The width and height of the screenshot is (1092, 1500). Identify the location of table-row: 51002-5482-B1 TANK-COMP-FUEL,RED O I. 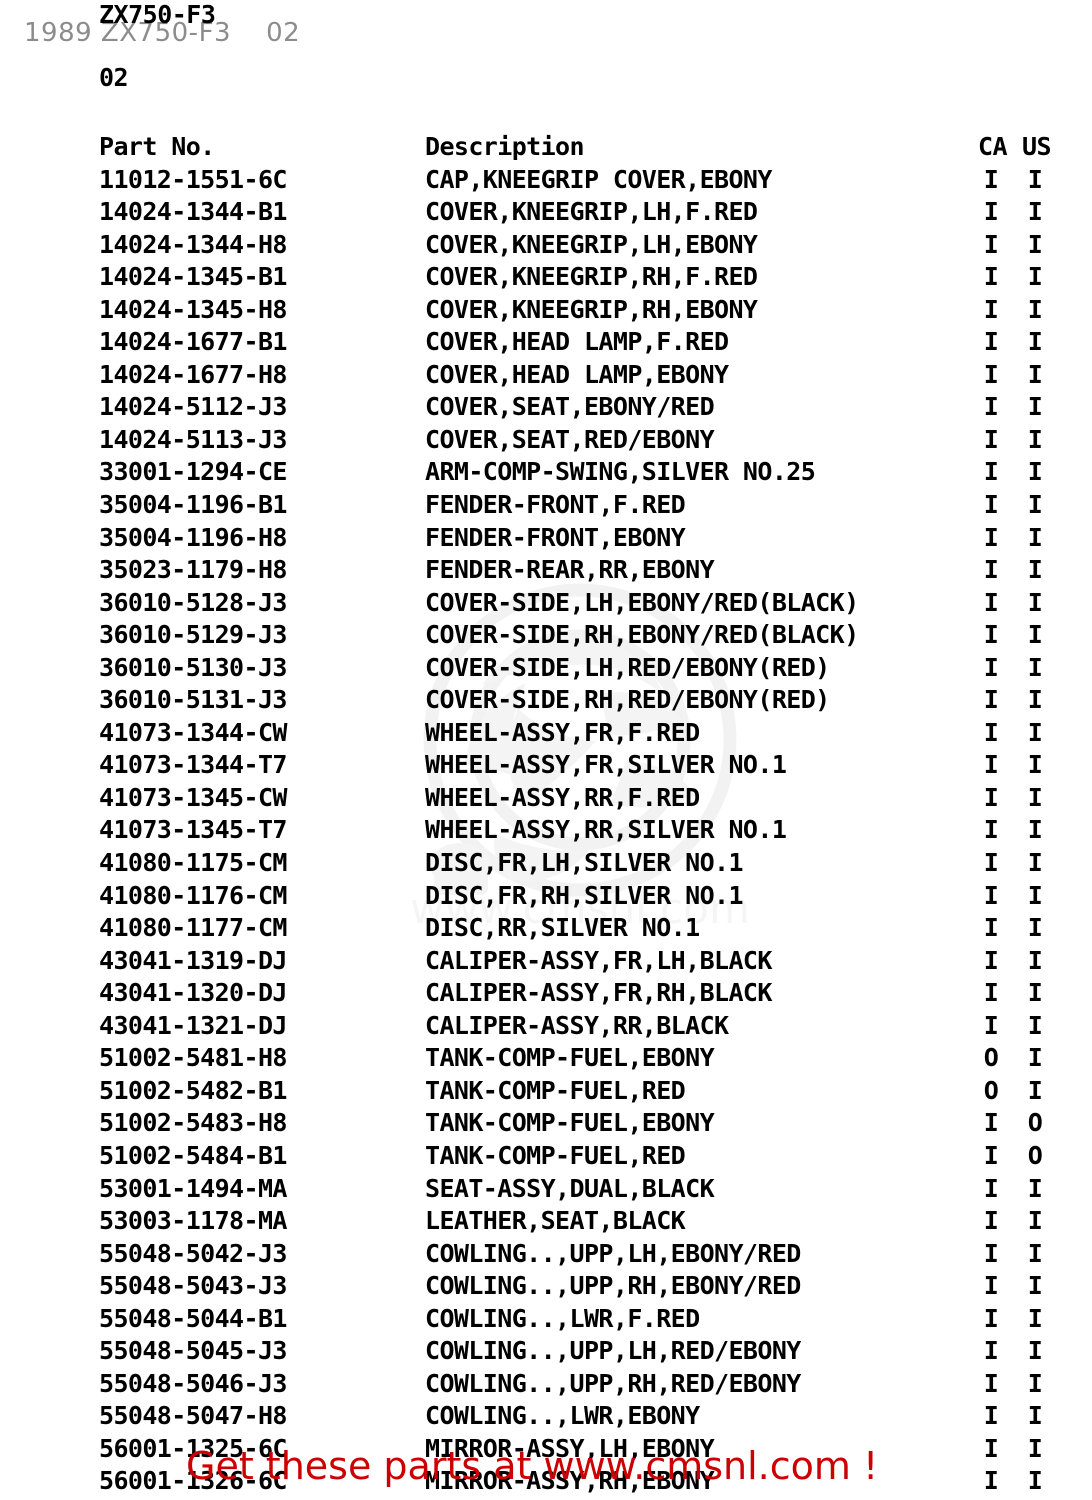
(546, 1091).